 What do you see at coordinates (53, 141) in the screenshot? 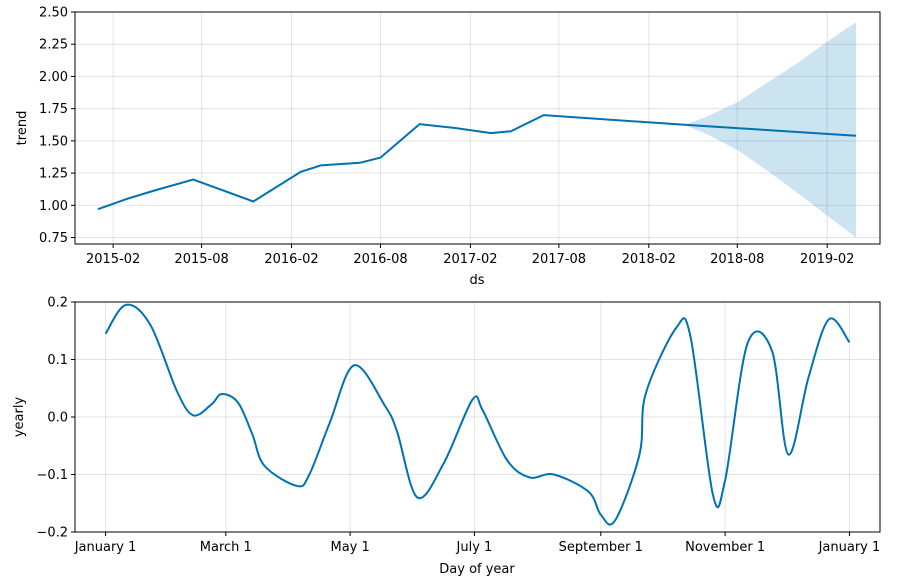
I see `trend-y-tick-label: 1.50` at bounding box center [53, 141].